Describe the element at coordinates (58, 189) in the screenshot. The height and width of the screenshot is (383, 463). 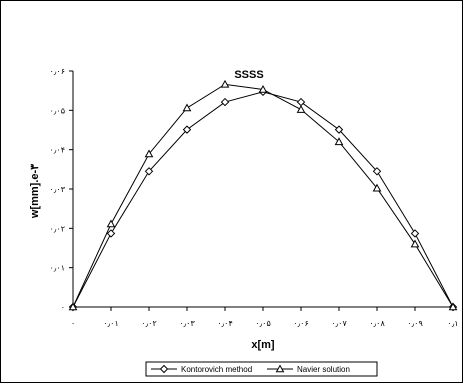
I see `y-tick-label: ۰٫۰۳` at that location.